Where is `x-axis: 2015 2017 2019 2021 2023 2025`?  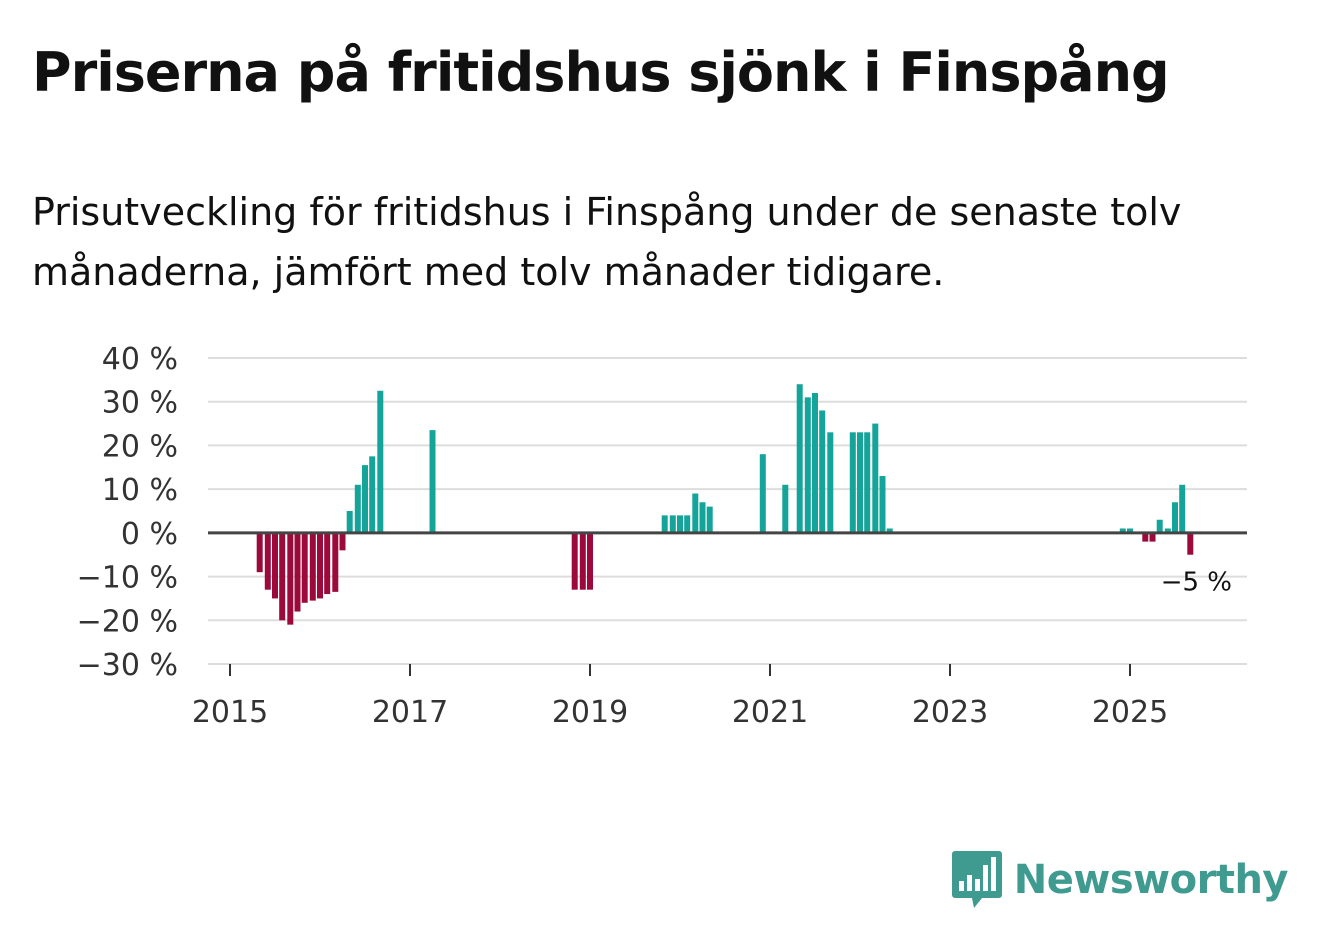
x-axis: 2015 2017 2019 2021 2023 2025 is located at coordinates (719, 696).